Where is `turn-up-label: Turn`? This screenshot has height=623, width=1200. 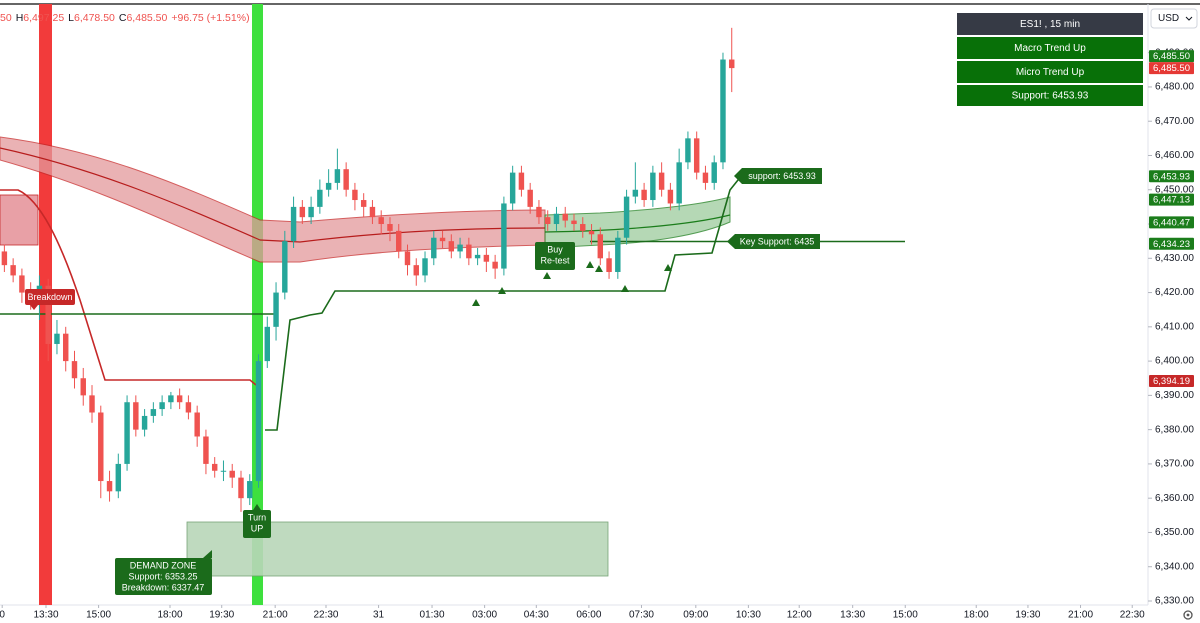 turn-up-label: Turn is located at coordinates (257, 517).